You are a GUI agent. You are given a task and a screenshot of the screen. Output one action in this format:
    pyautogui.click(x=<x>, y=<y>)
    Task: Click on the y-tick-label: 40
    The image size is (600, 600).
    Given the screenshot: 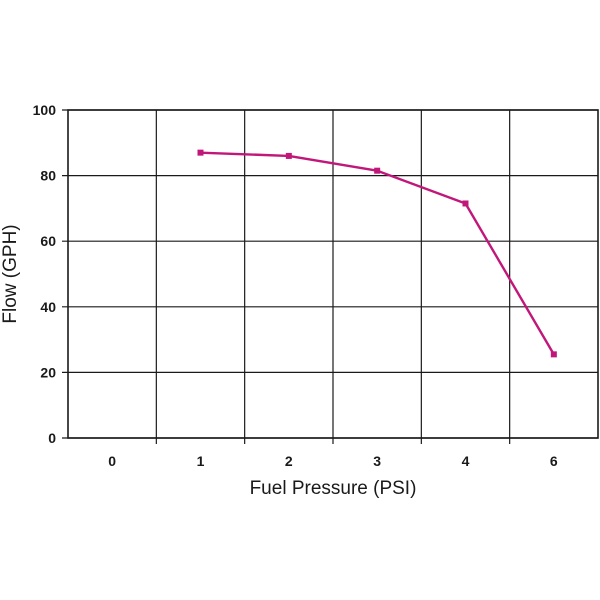 What is the action you would take?
    pyautogui.click(x=48, y=307)
    